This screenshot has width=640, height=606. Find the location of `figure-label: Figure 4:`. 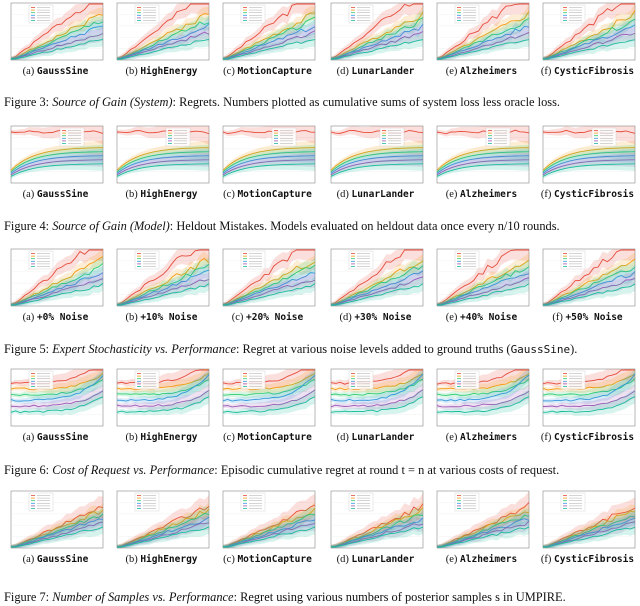

figure-label: Figure 4: is located at coordinates (27, 226).